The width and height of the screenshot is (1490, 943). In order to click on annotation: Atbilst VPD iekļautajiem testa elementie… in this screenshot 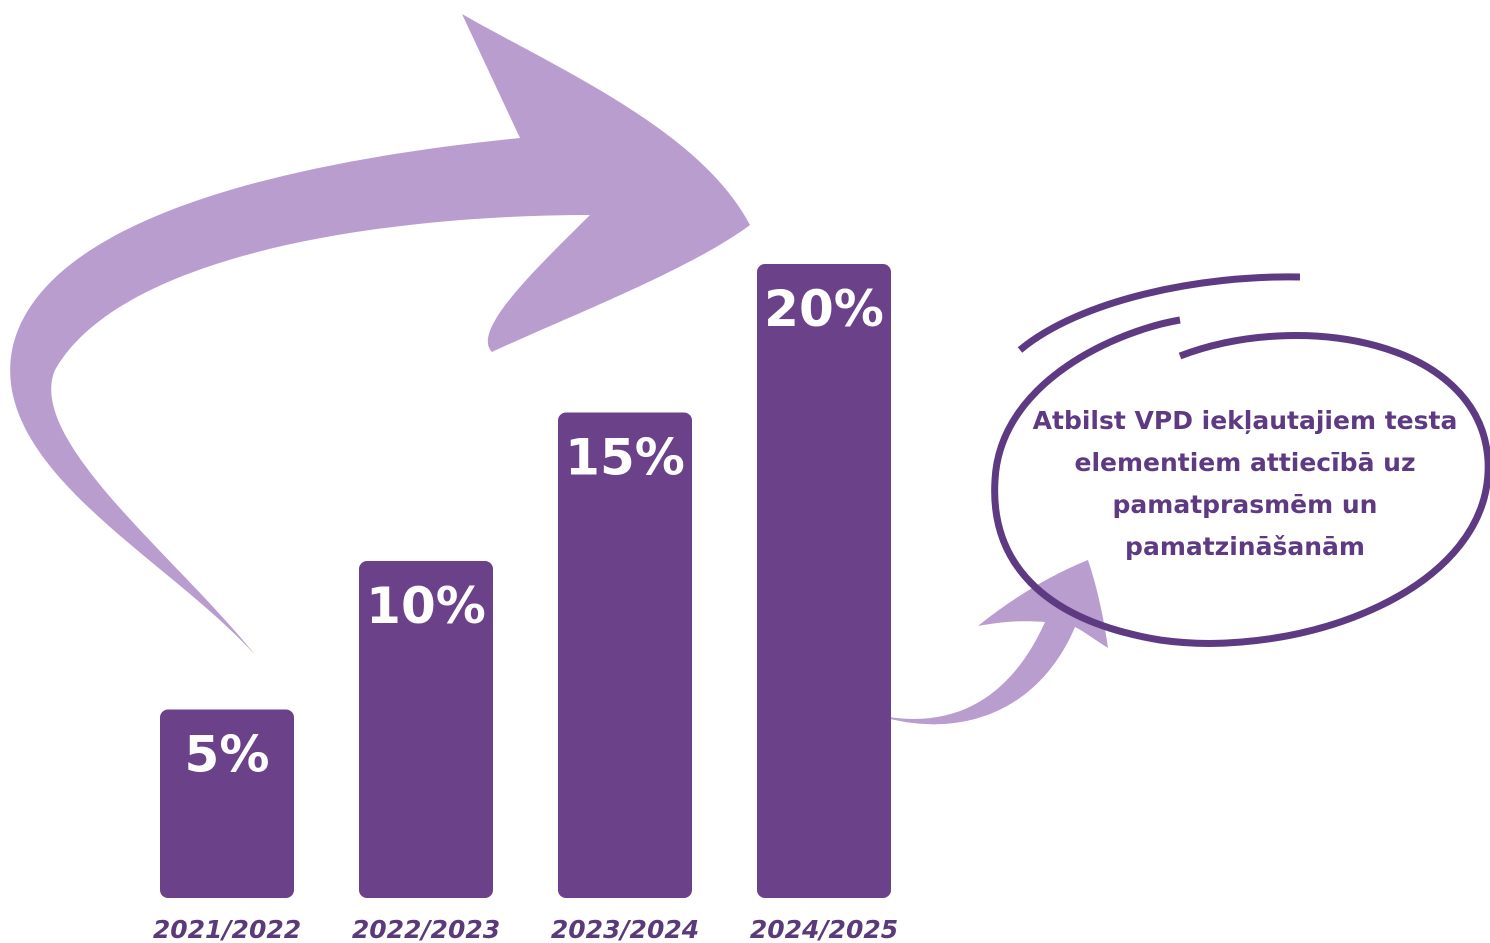, I will do `click(1245, 483)`.